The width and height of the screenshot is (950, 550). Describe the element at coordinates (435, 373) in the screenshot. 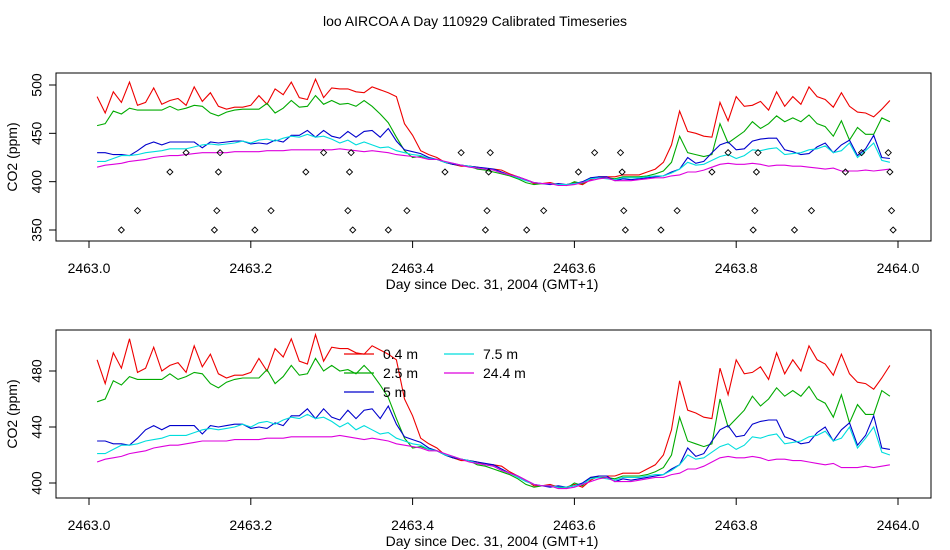

I see `legend: 0.4 m 2.5 m 5 m 7.5 m 24.4 m` at that location.